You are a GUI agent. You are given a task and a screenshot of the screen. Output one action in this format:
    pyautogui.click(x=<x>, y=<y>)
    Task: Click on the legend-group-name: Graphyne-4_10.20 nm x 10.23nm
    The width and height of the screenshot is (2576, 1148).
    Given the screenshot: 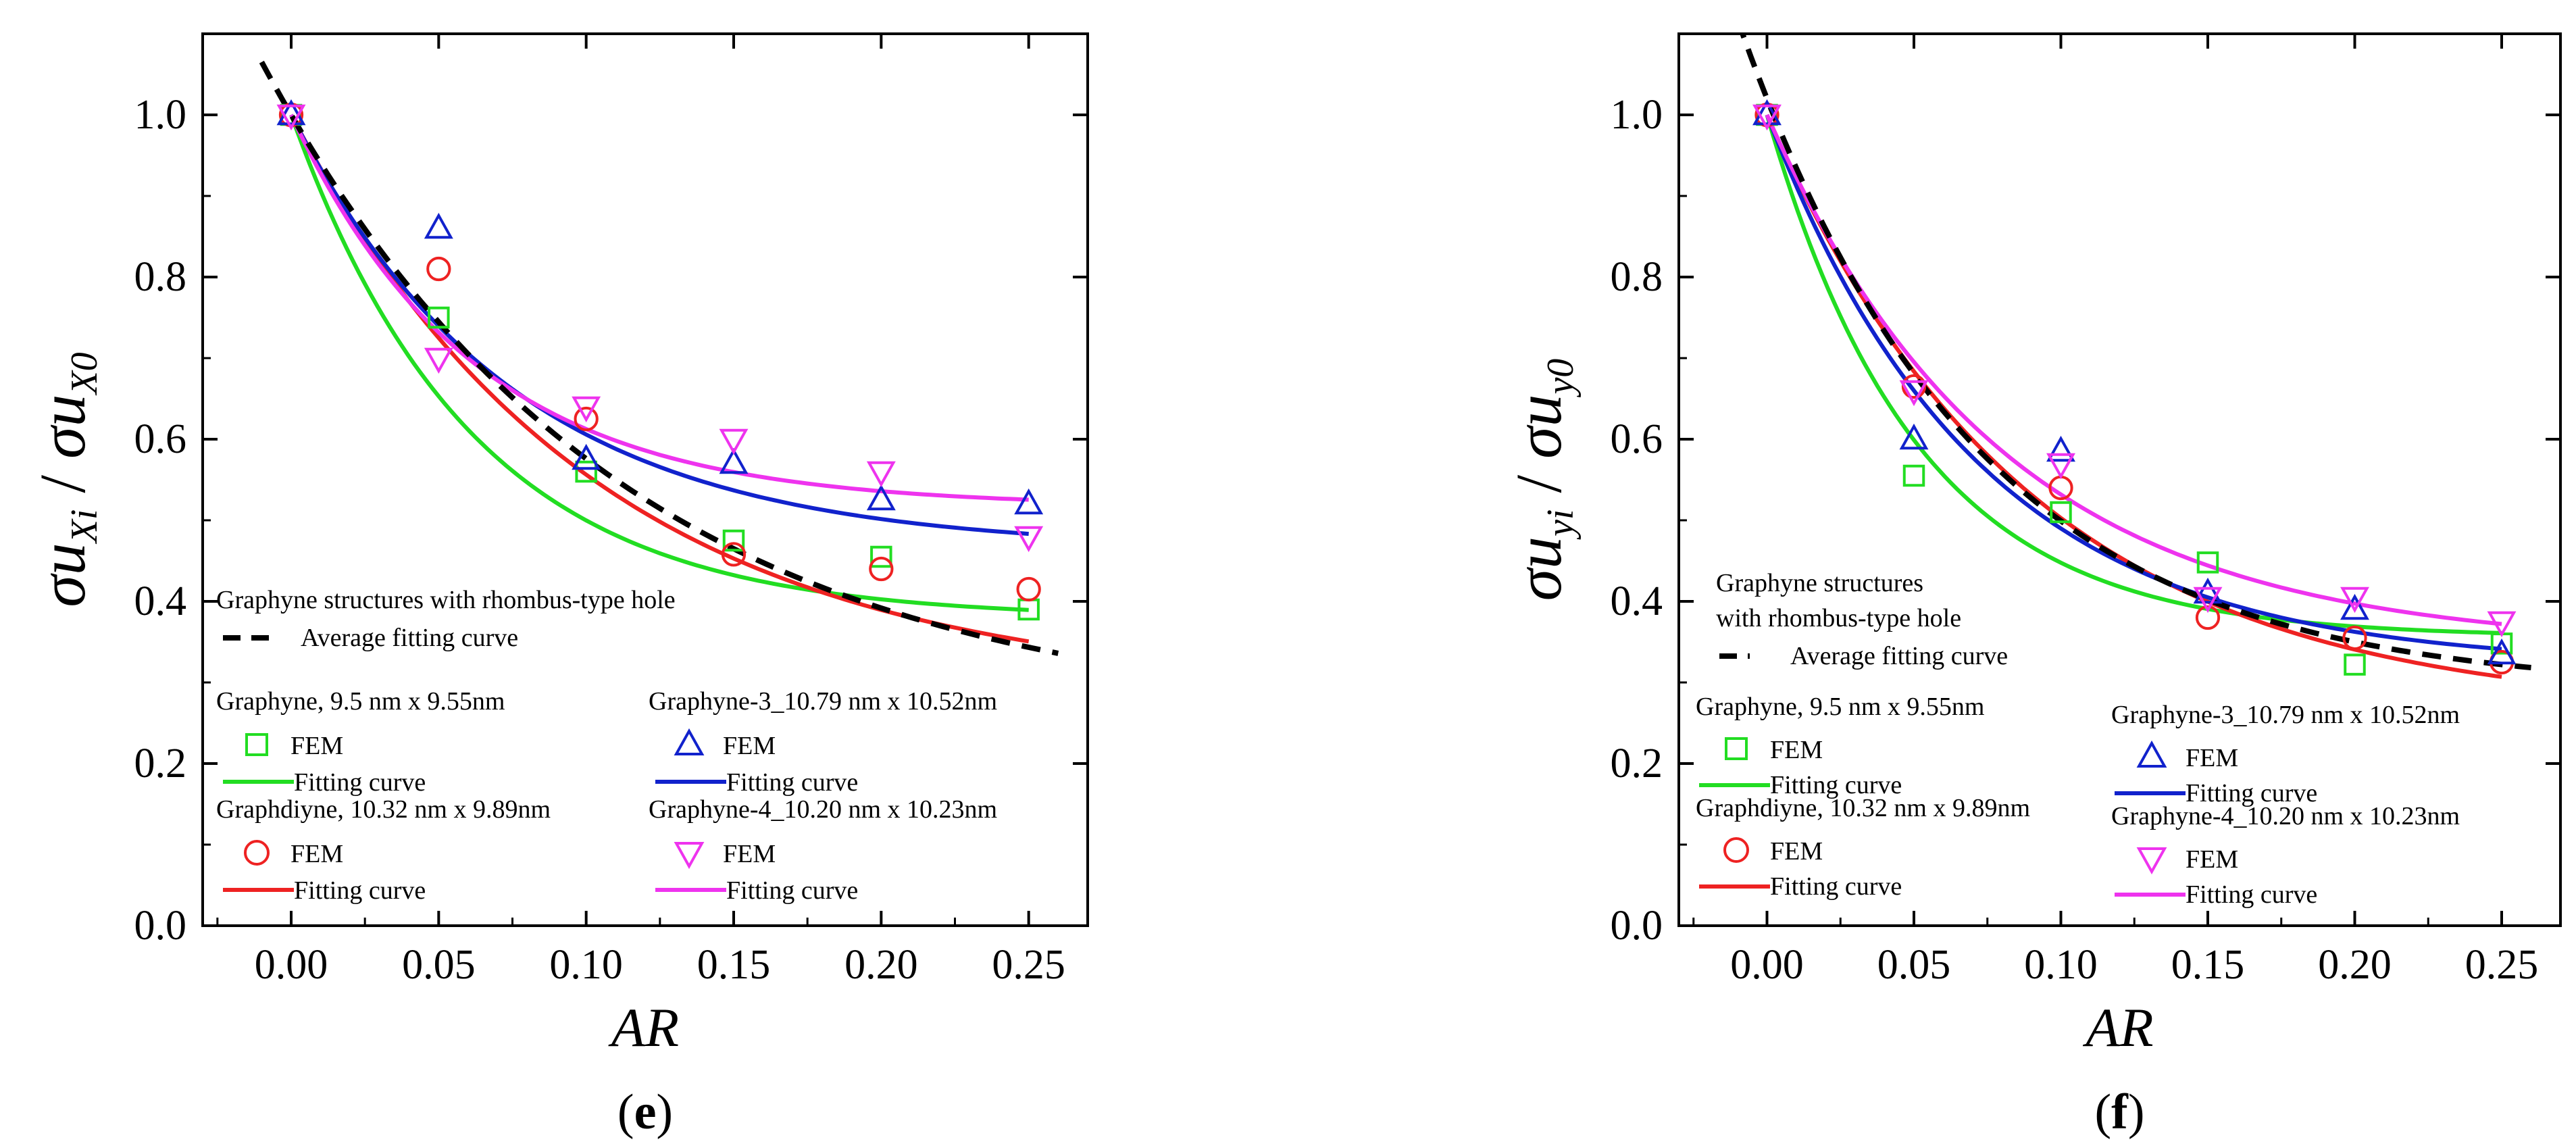 What is the action you would take?
    pyautogui.click(x=2285, y=816)
    